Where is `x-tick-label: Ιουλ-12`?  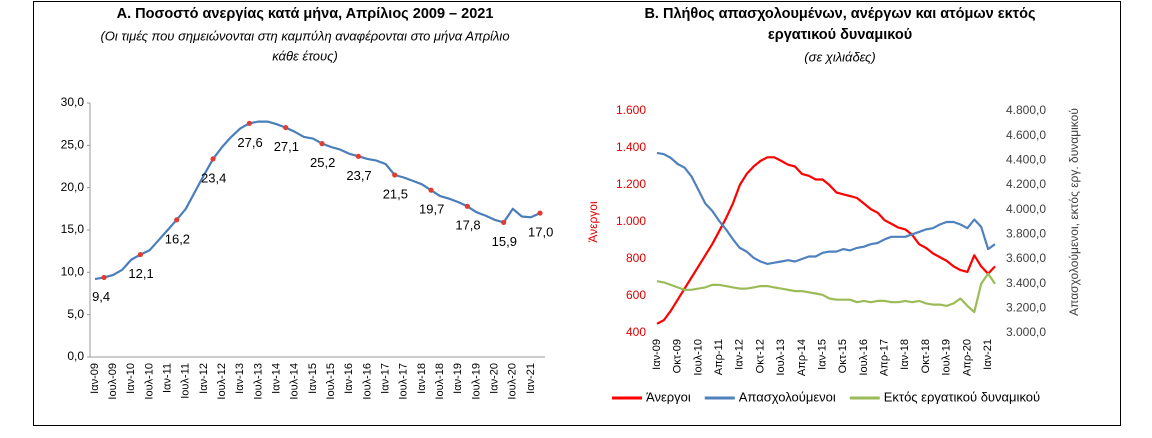
x-tick-label: Ιουλ-12 is located at coordinates (222, 381).